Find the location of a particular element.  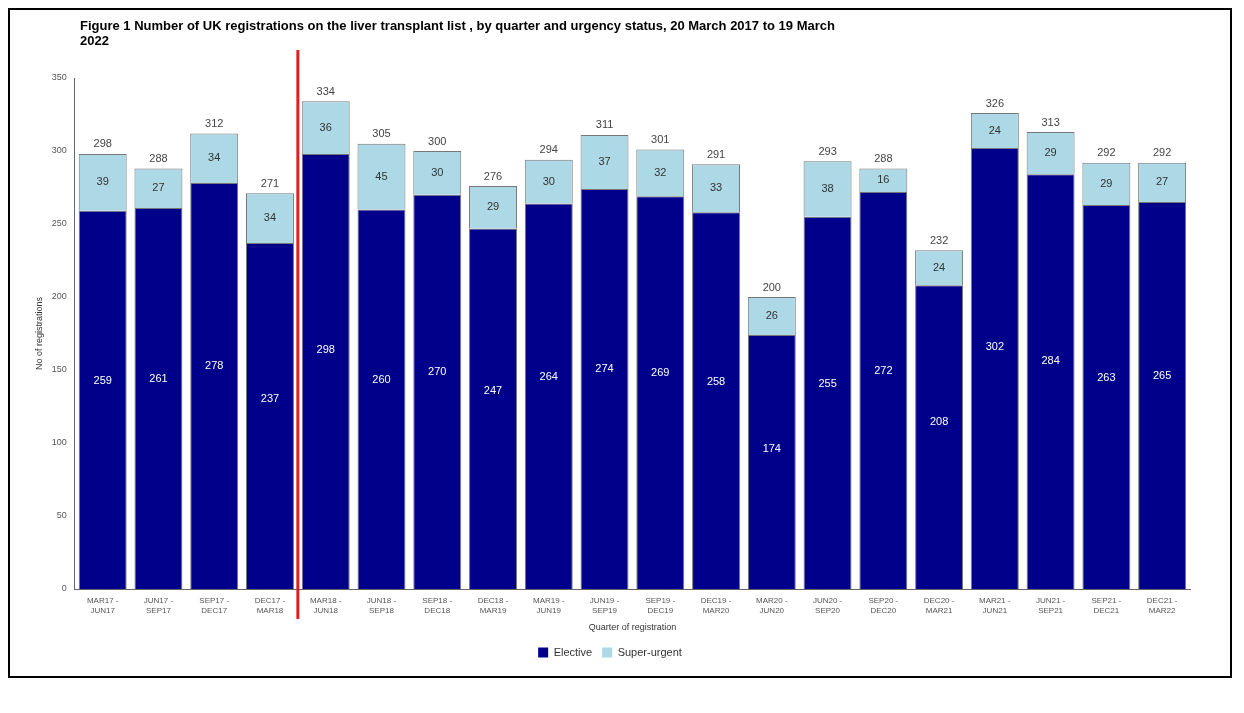

data-label: 258 is located at coordinates (716, 380).